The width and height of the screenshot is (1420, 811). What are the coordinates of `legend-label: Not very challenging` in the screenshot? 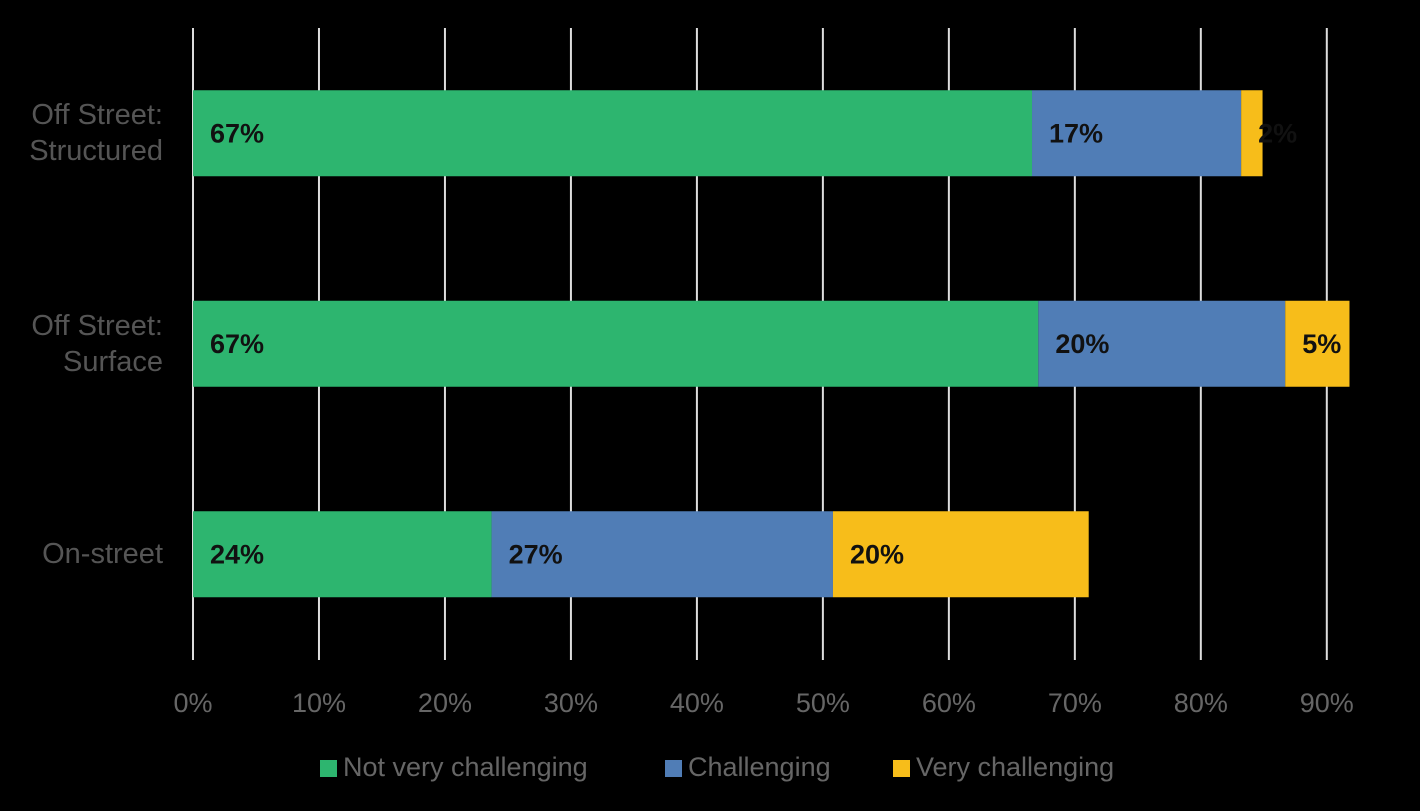 It's located at (465, 767).